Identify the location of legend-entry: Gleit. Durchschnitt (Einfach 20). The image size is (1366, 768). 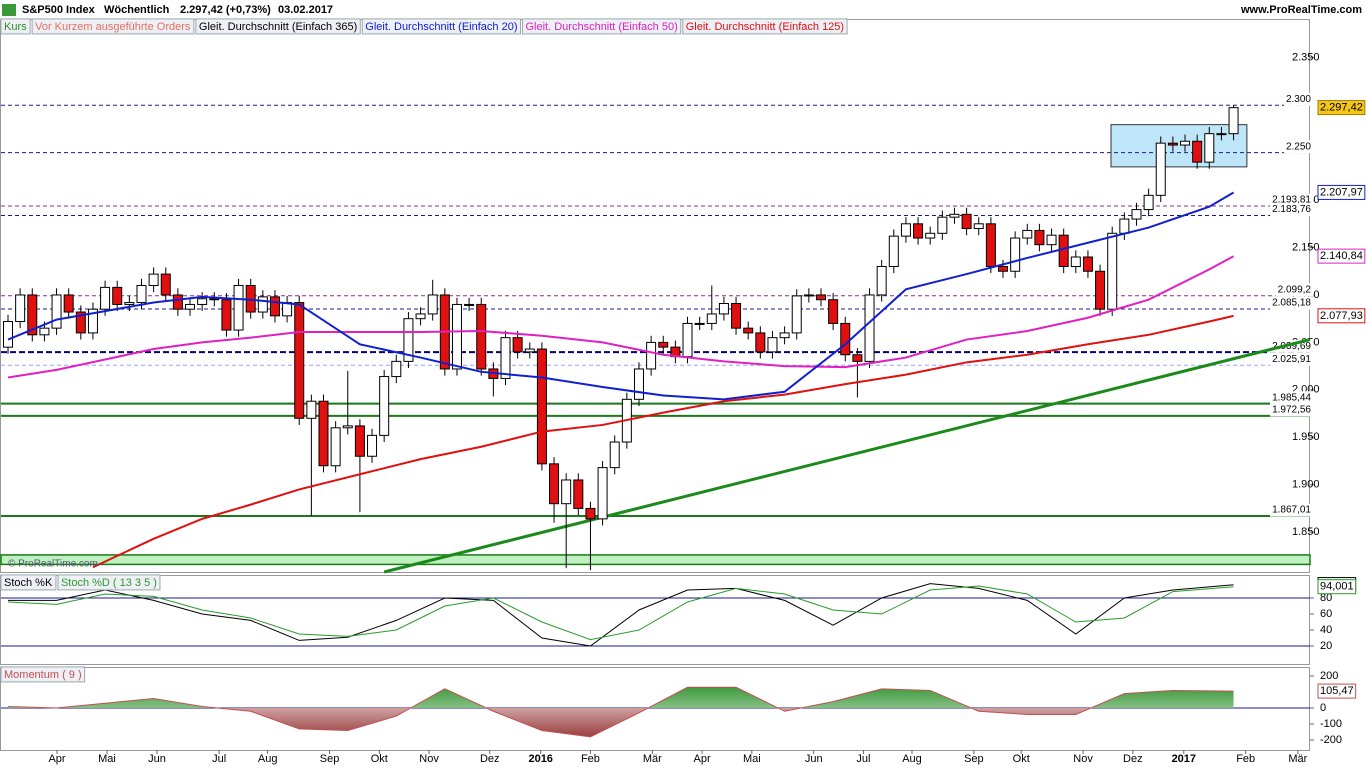
(441, 27).